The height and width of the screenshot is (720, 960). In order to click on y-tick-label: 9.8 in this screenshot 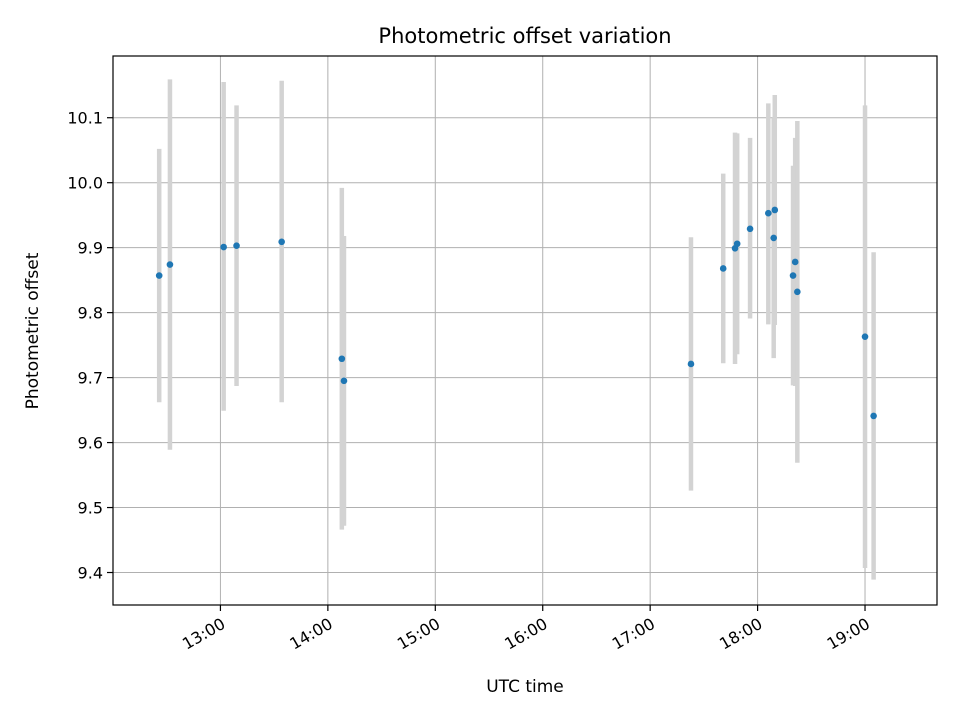, I will do `click(90, 313)`.